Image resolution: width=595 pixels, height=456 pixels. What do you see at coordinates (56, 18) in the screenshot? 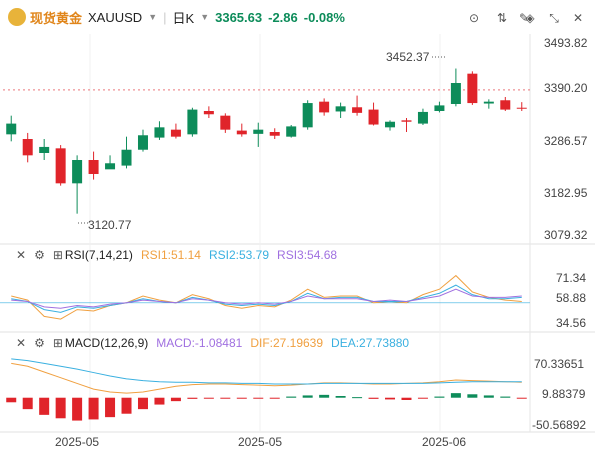
I see `symbol-cn: 现货黄金` at bounding box center [56, 18].